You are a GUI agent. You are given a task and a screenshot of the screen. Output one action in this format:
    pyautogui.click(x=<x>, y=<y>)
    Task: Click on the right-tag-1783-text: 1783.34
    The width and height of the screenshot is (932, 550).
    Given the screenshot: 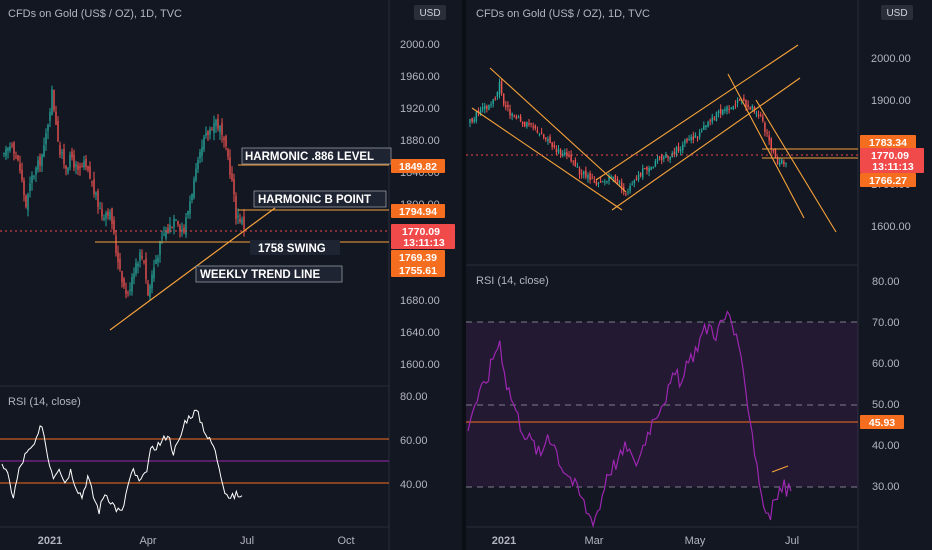 What is the action you would take?
    pyautogui.click(x=888, y=143)
    